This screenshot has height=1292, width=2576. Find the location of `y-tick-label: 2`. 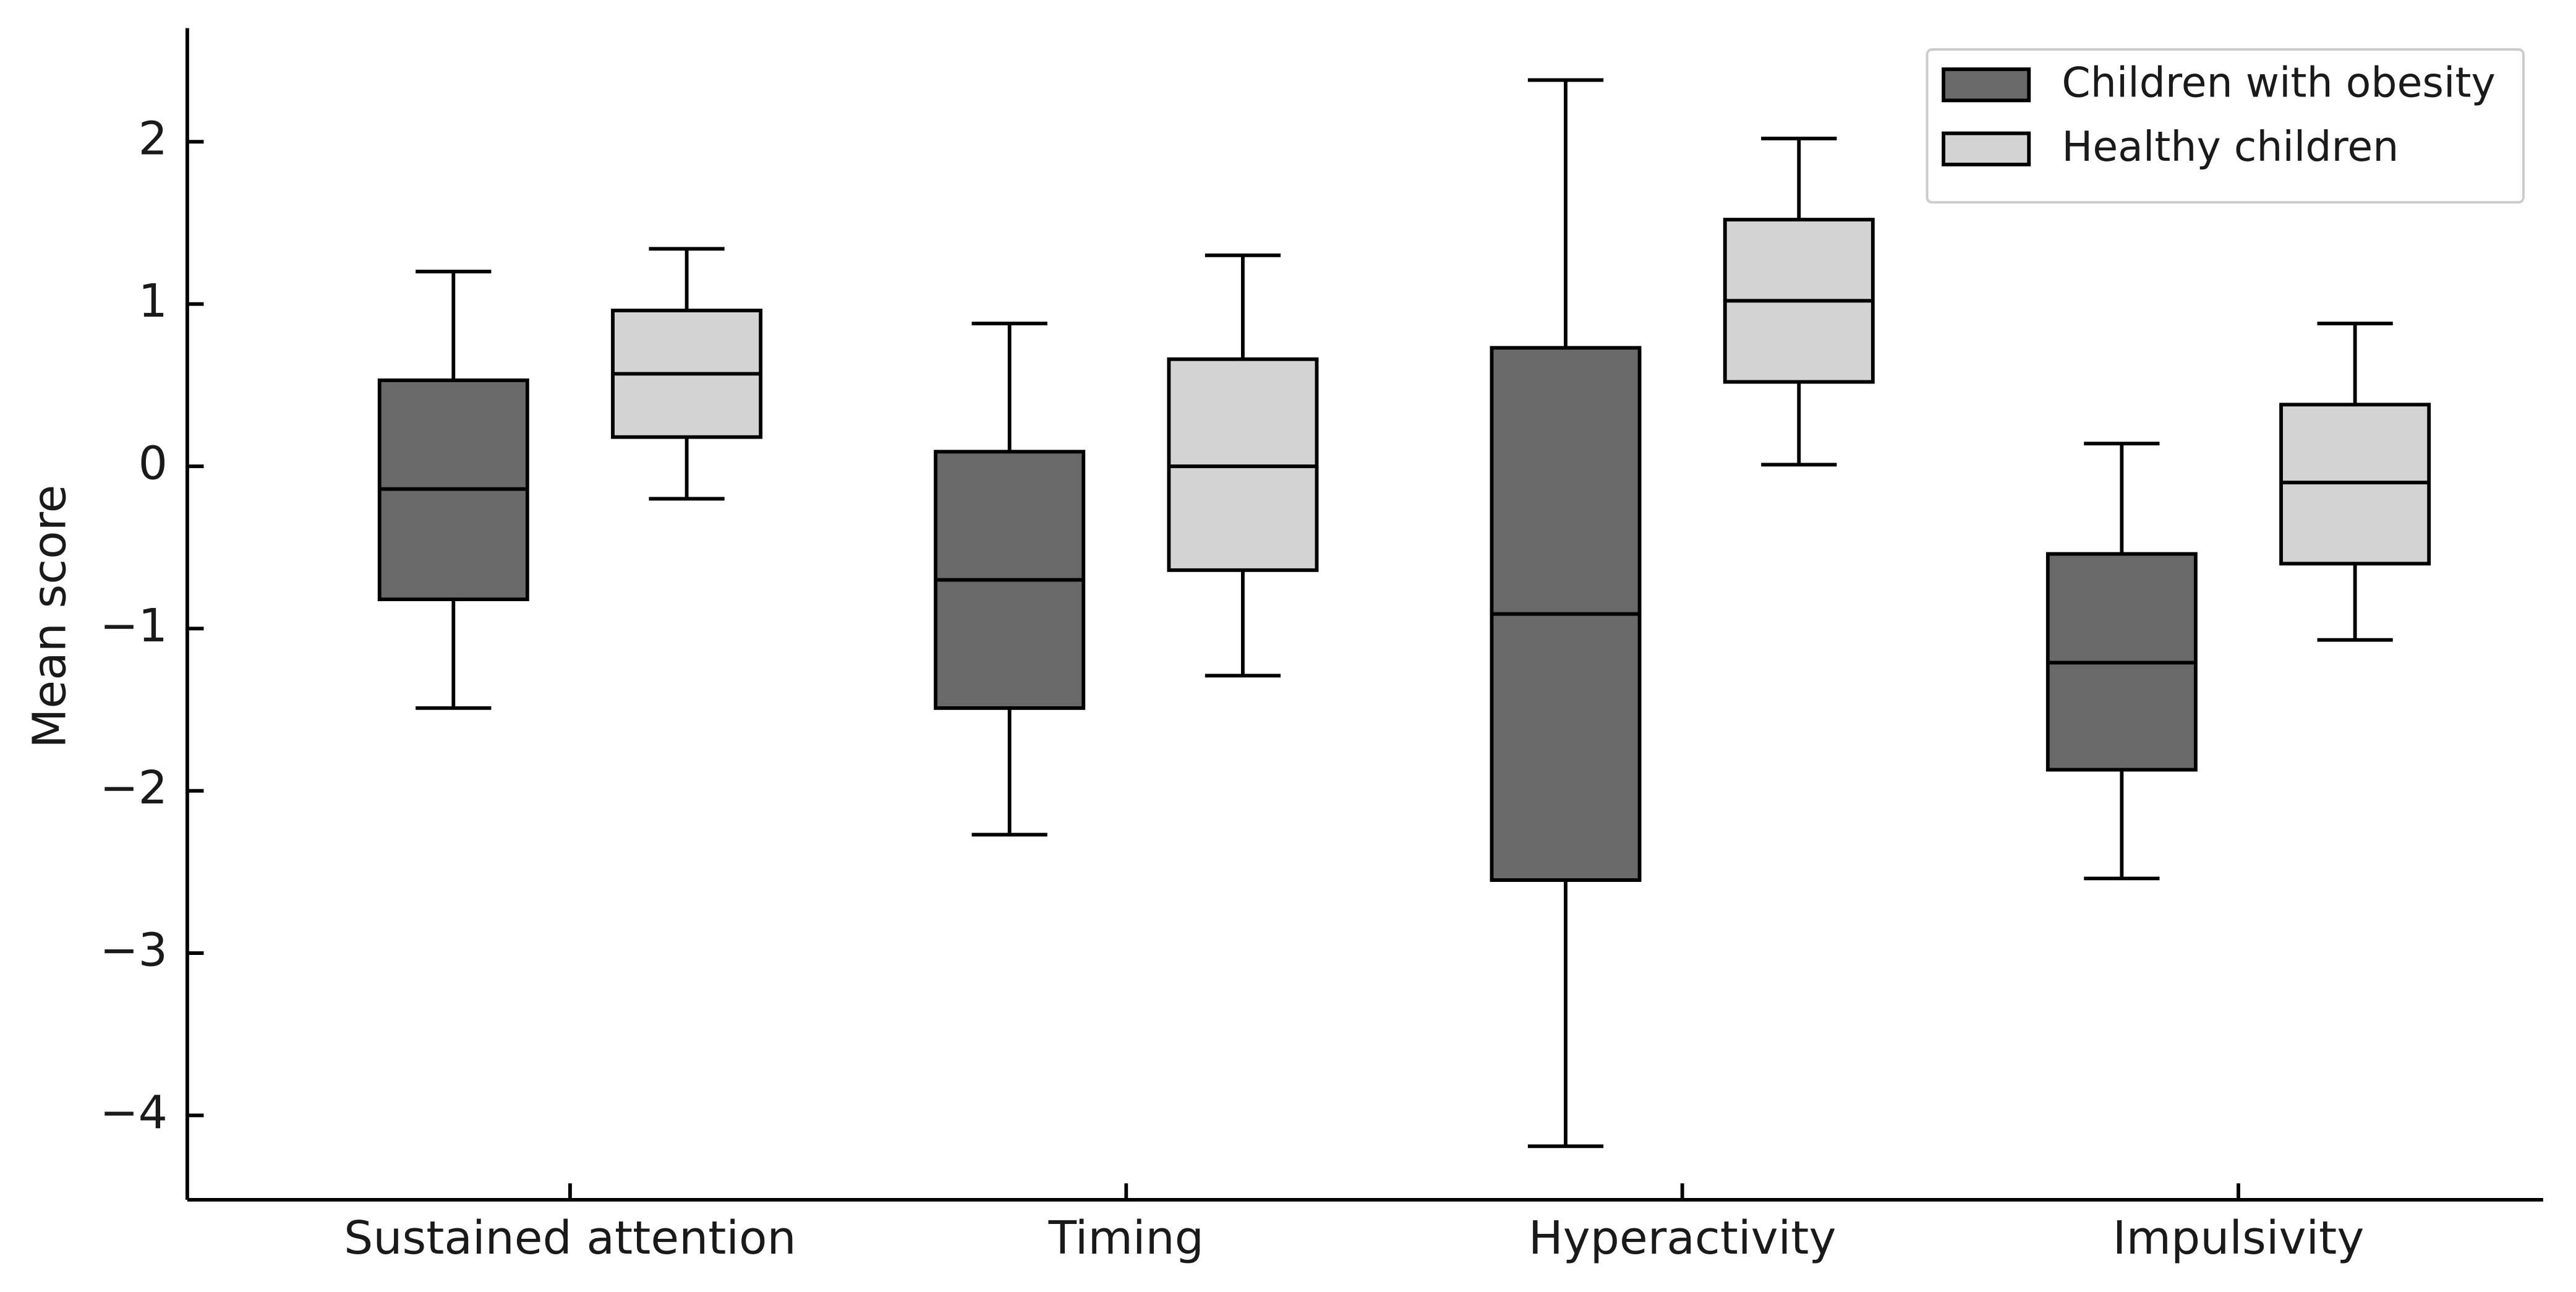

y-tick-label: 2 is located at coordinates (153, 139).